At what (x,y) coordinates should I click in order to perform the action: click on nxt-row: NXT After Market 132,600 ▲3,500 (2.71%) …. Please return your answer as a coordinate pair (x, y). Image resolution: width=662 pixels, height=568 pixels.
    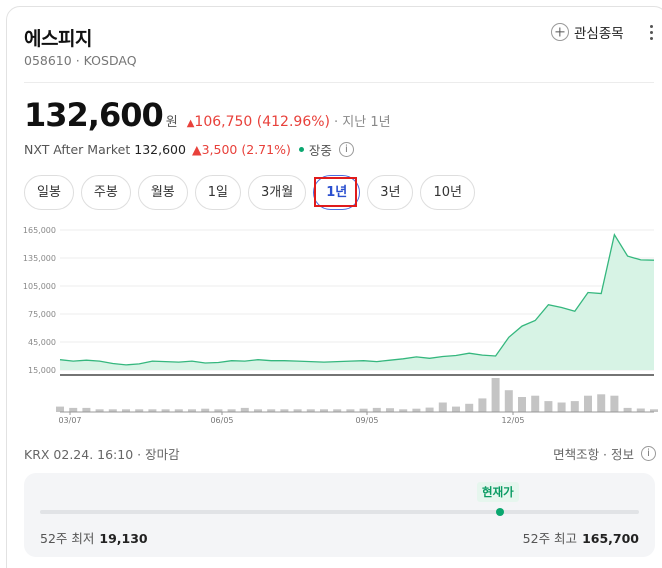
    Looking at the image, I should click on (189, 149).